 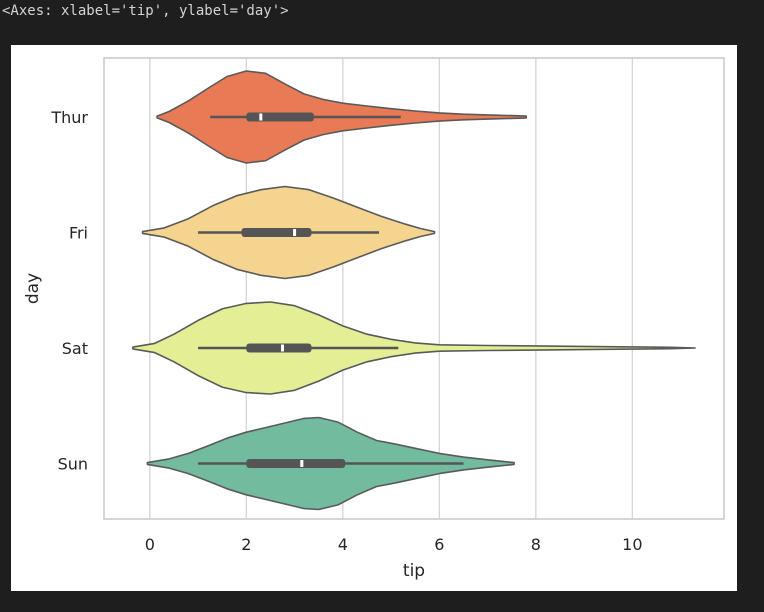 I want to click on xtick-label: 10, so click(x=632, y=544).